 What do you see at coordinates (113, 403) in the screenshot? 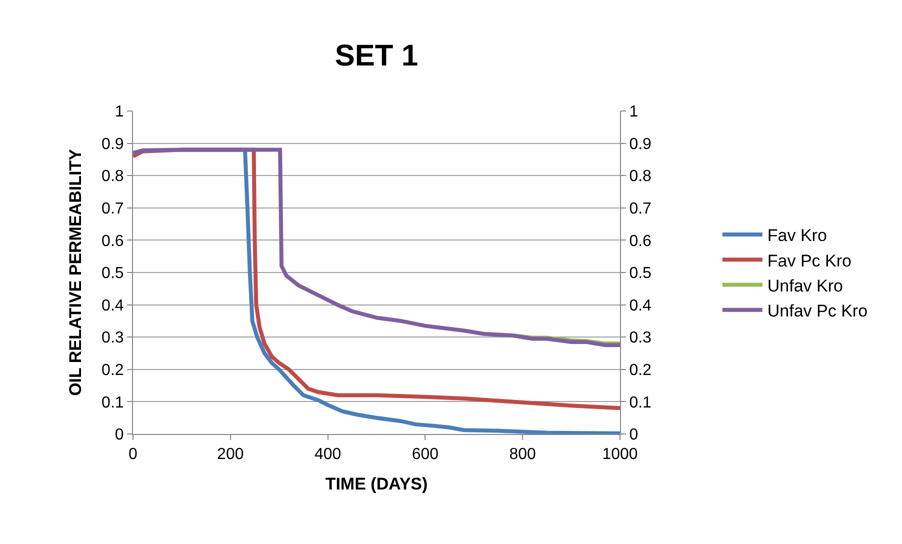
I see `y-tick-label: 0.1` at bounding box center [113, 403].